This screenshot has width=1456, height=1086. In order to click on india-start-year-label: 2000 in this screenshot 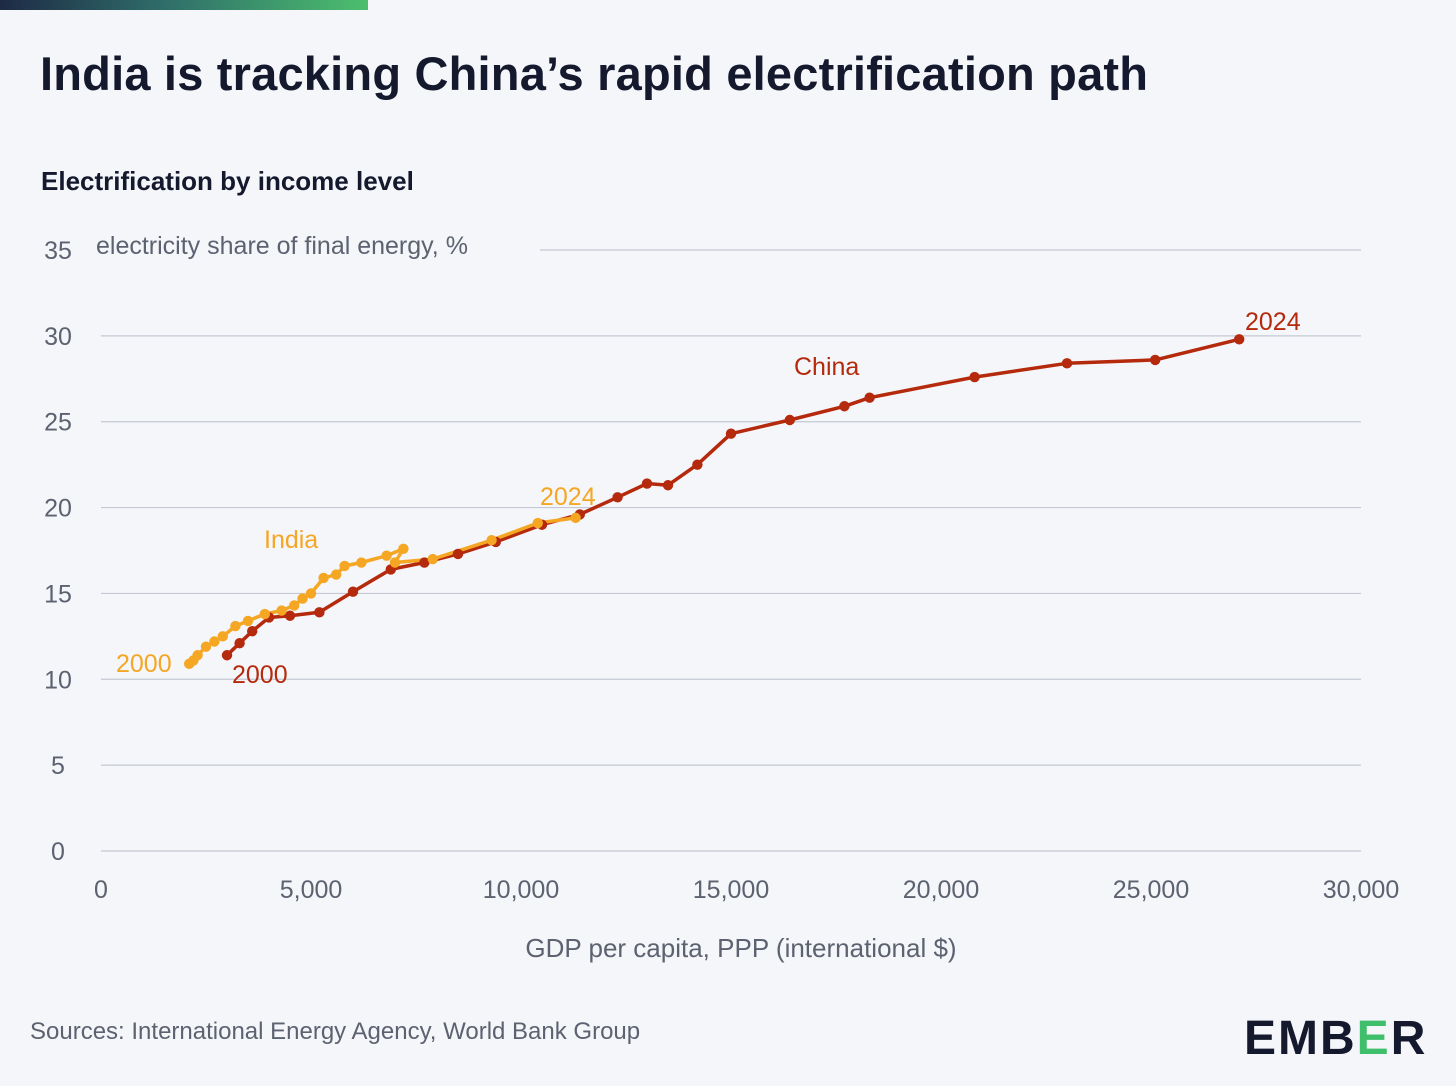, I will do `click(144, 664)`.